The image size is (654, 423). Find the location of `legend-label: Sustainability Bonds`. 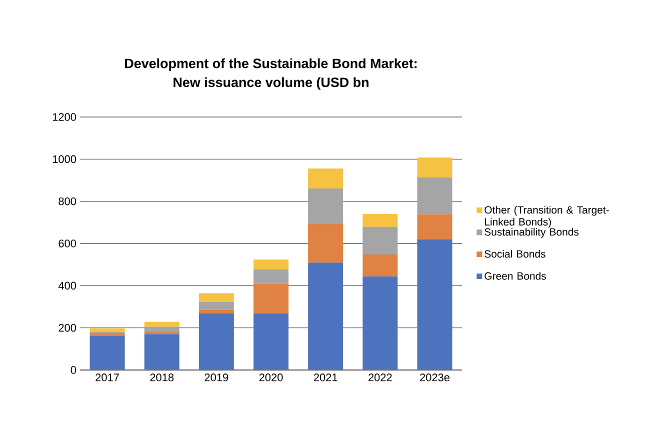

legend-label: Sustainability Bonds is located at coordinates (531, 233).